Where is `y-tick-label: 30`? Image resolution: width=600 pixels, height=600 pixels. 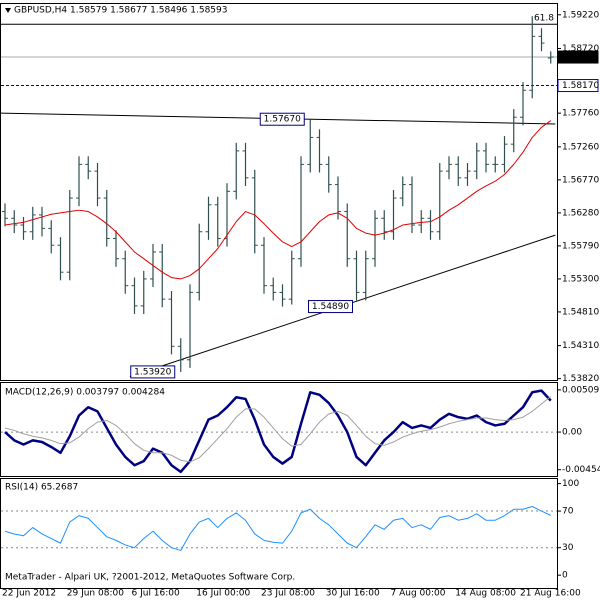
y-tick-label: 30 is located at coordinates (568, 548).